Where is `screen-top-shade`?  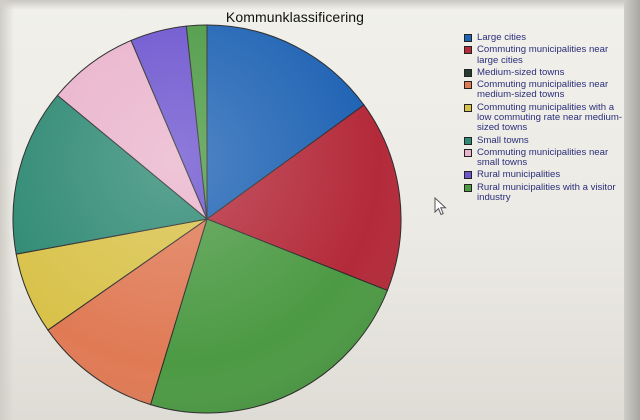
screen-top-shade is located at coordinates (320, 5).